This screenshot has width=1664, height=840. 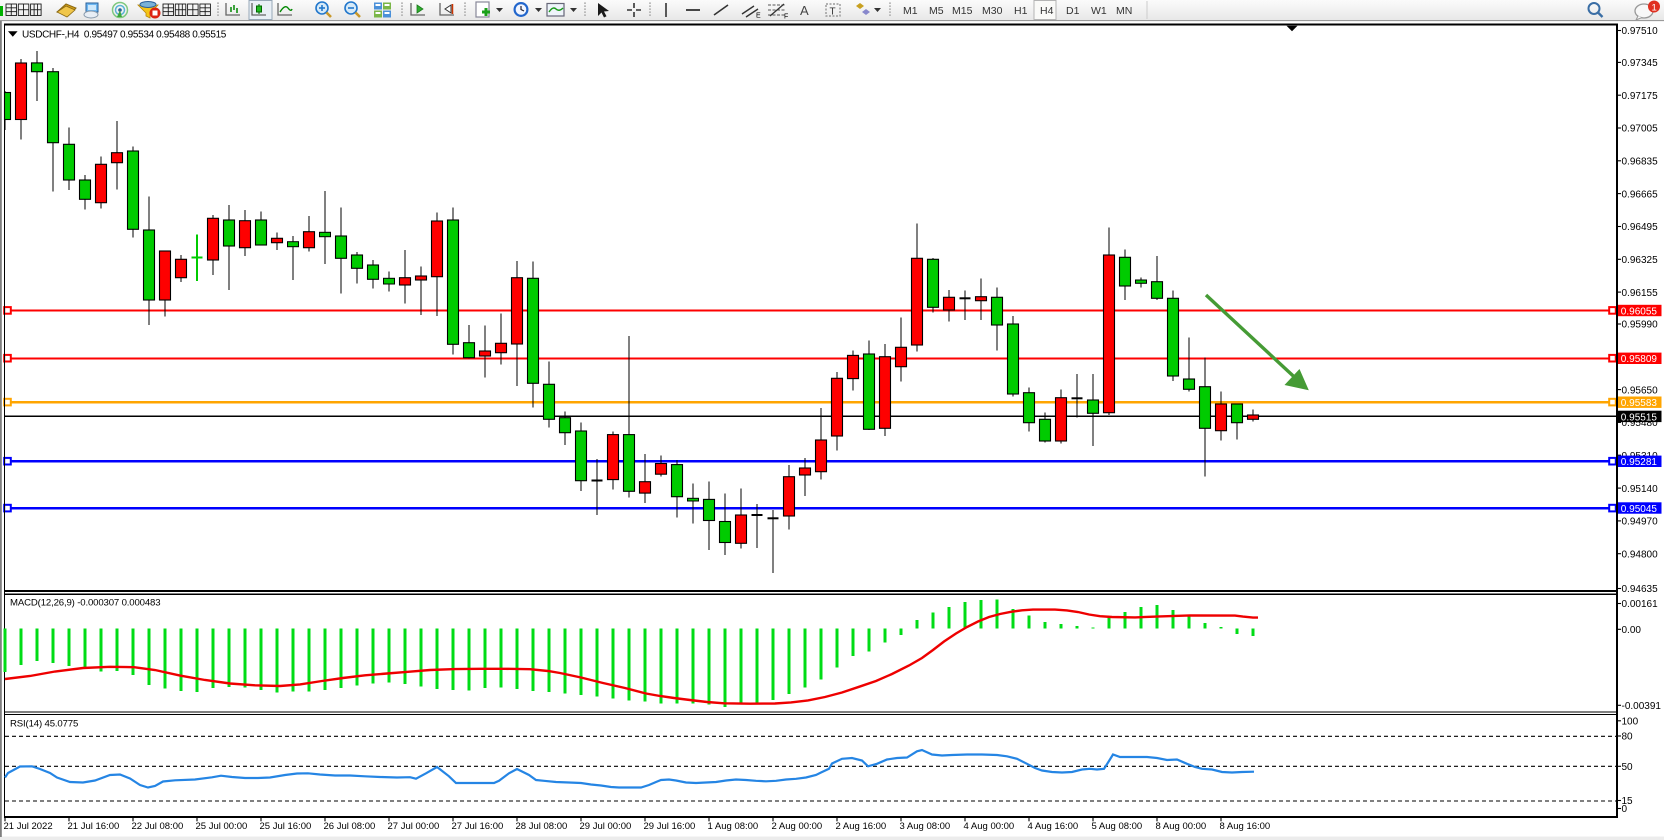 What do you see at coordinates (1628, 801) in the screenshot?
I see `svg-text: 15` at bounding box center [1628, 801].